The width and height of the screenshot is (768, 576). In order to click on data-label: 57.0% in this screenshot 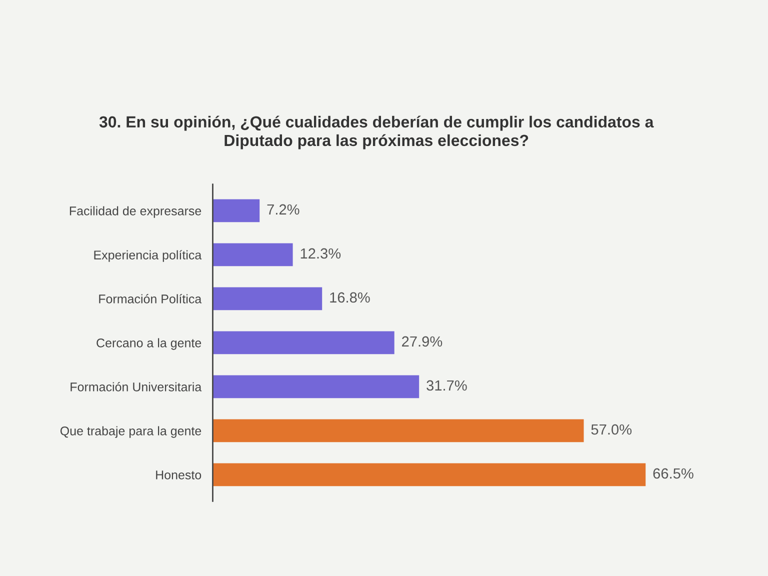, I will do `click(611, 429)`.